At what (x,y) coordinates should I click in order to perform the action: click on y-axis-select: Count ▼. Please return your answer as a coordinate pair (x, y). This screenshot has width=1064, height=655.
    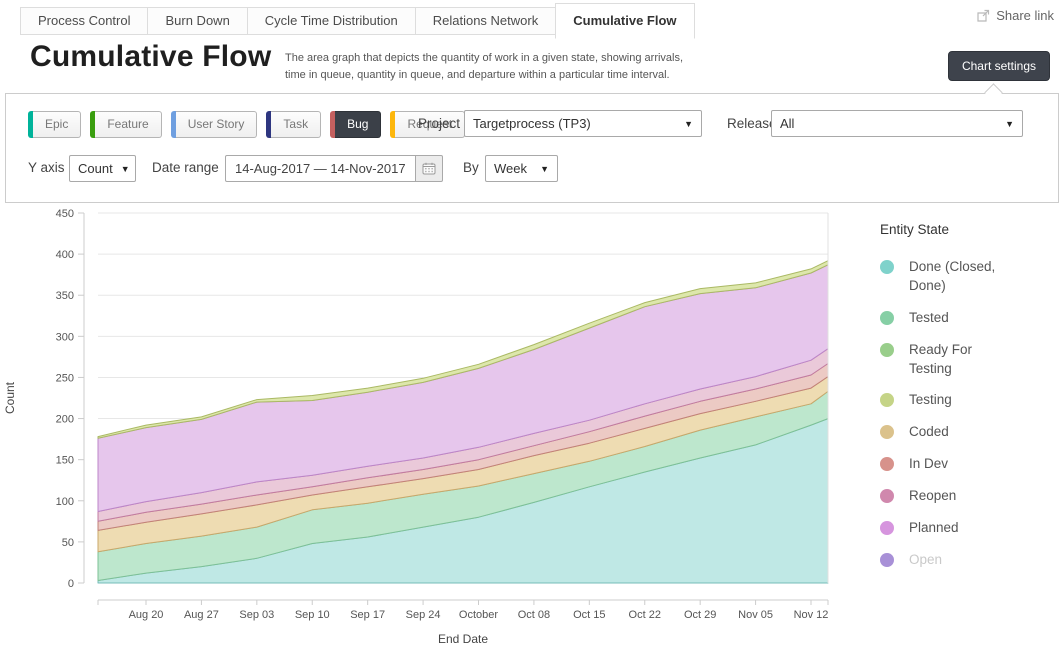
    Looking at the image, I should click on (102, 168).